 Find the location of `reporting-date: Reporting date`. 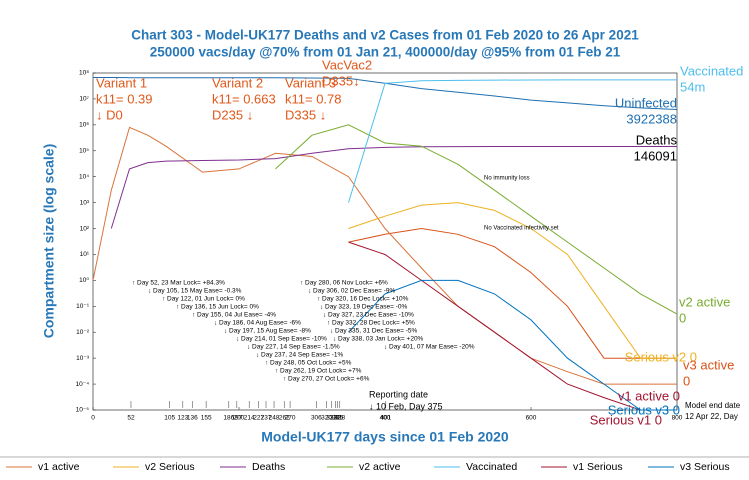

reporting-date: Reporting date is located at coordinates (398, 394).